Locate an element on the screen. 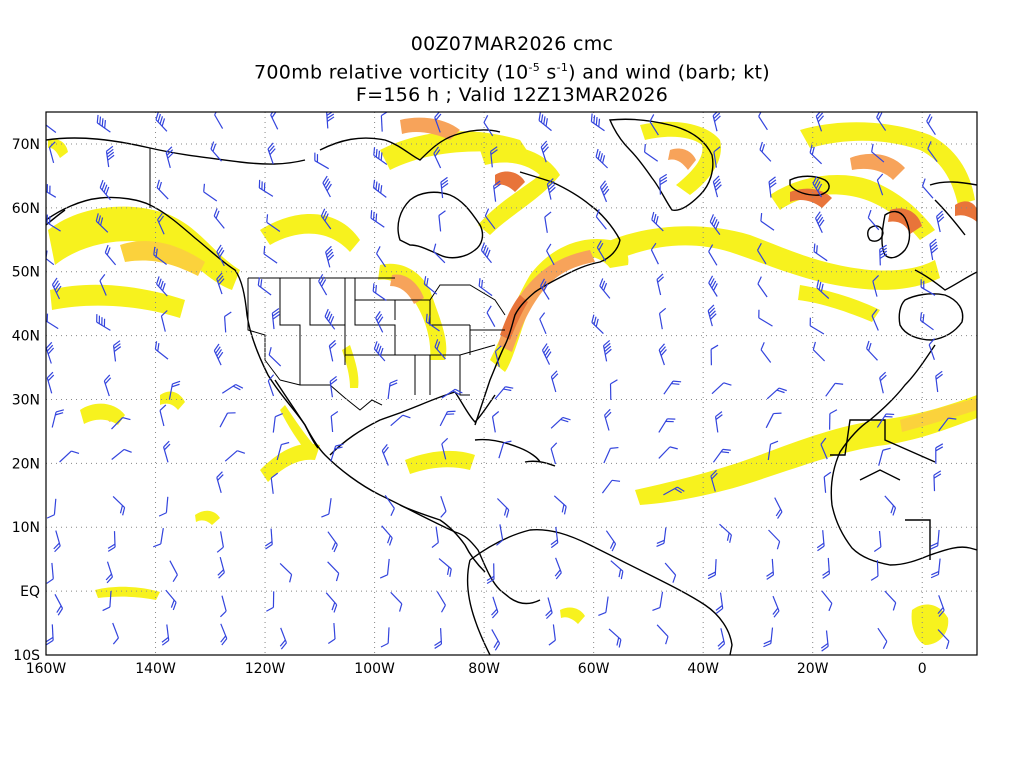 The image size is (1024, 768). border-us-states-central is located at coordinates (407, 337).